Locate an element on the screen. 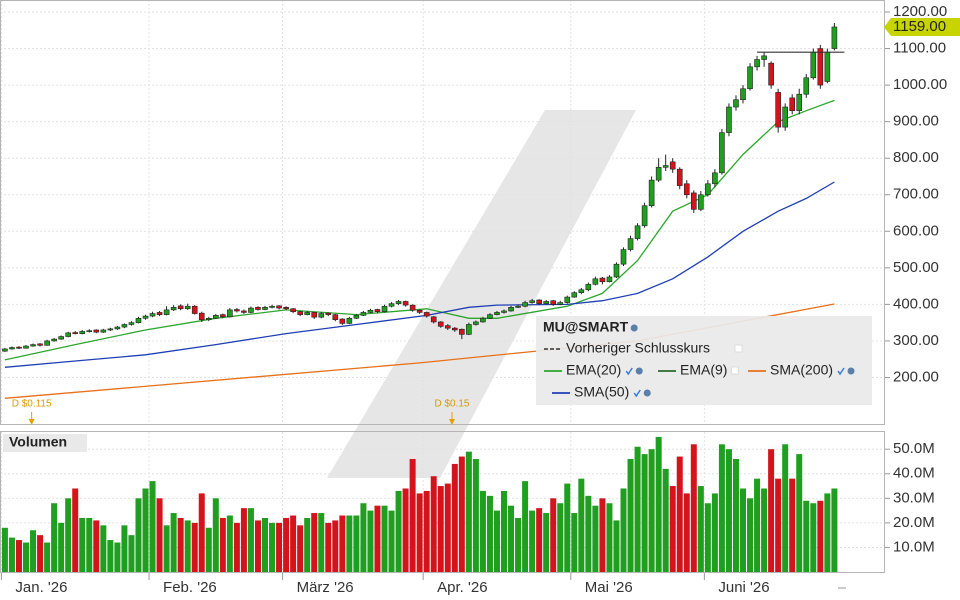 The height and width of the screenshot is (600, 960). x-tick-label: Feb. '26 is located at coordinates (190, 587).